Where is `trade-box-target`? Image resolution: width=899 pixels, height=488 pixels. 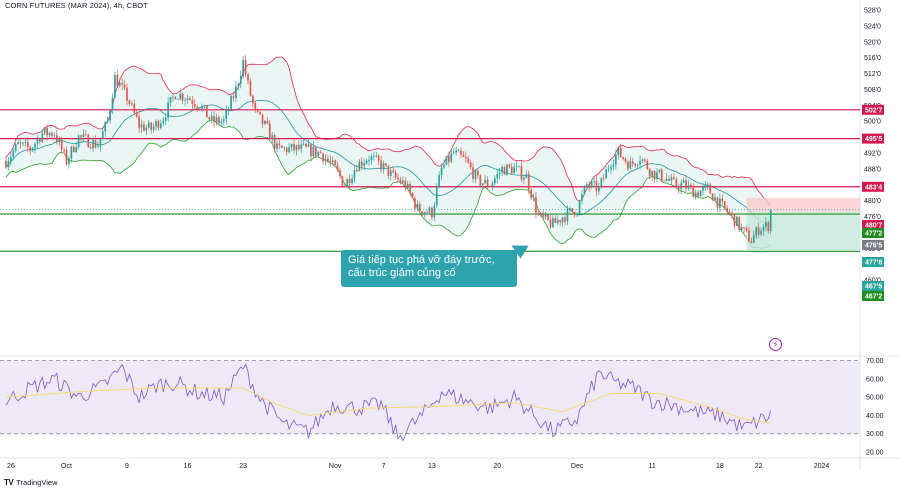 trade-box-target is located at coordinates (803, 231).